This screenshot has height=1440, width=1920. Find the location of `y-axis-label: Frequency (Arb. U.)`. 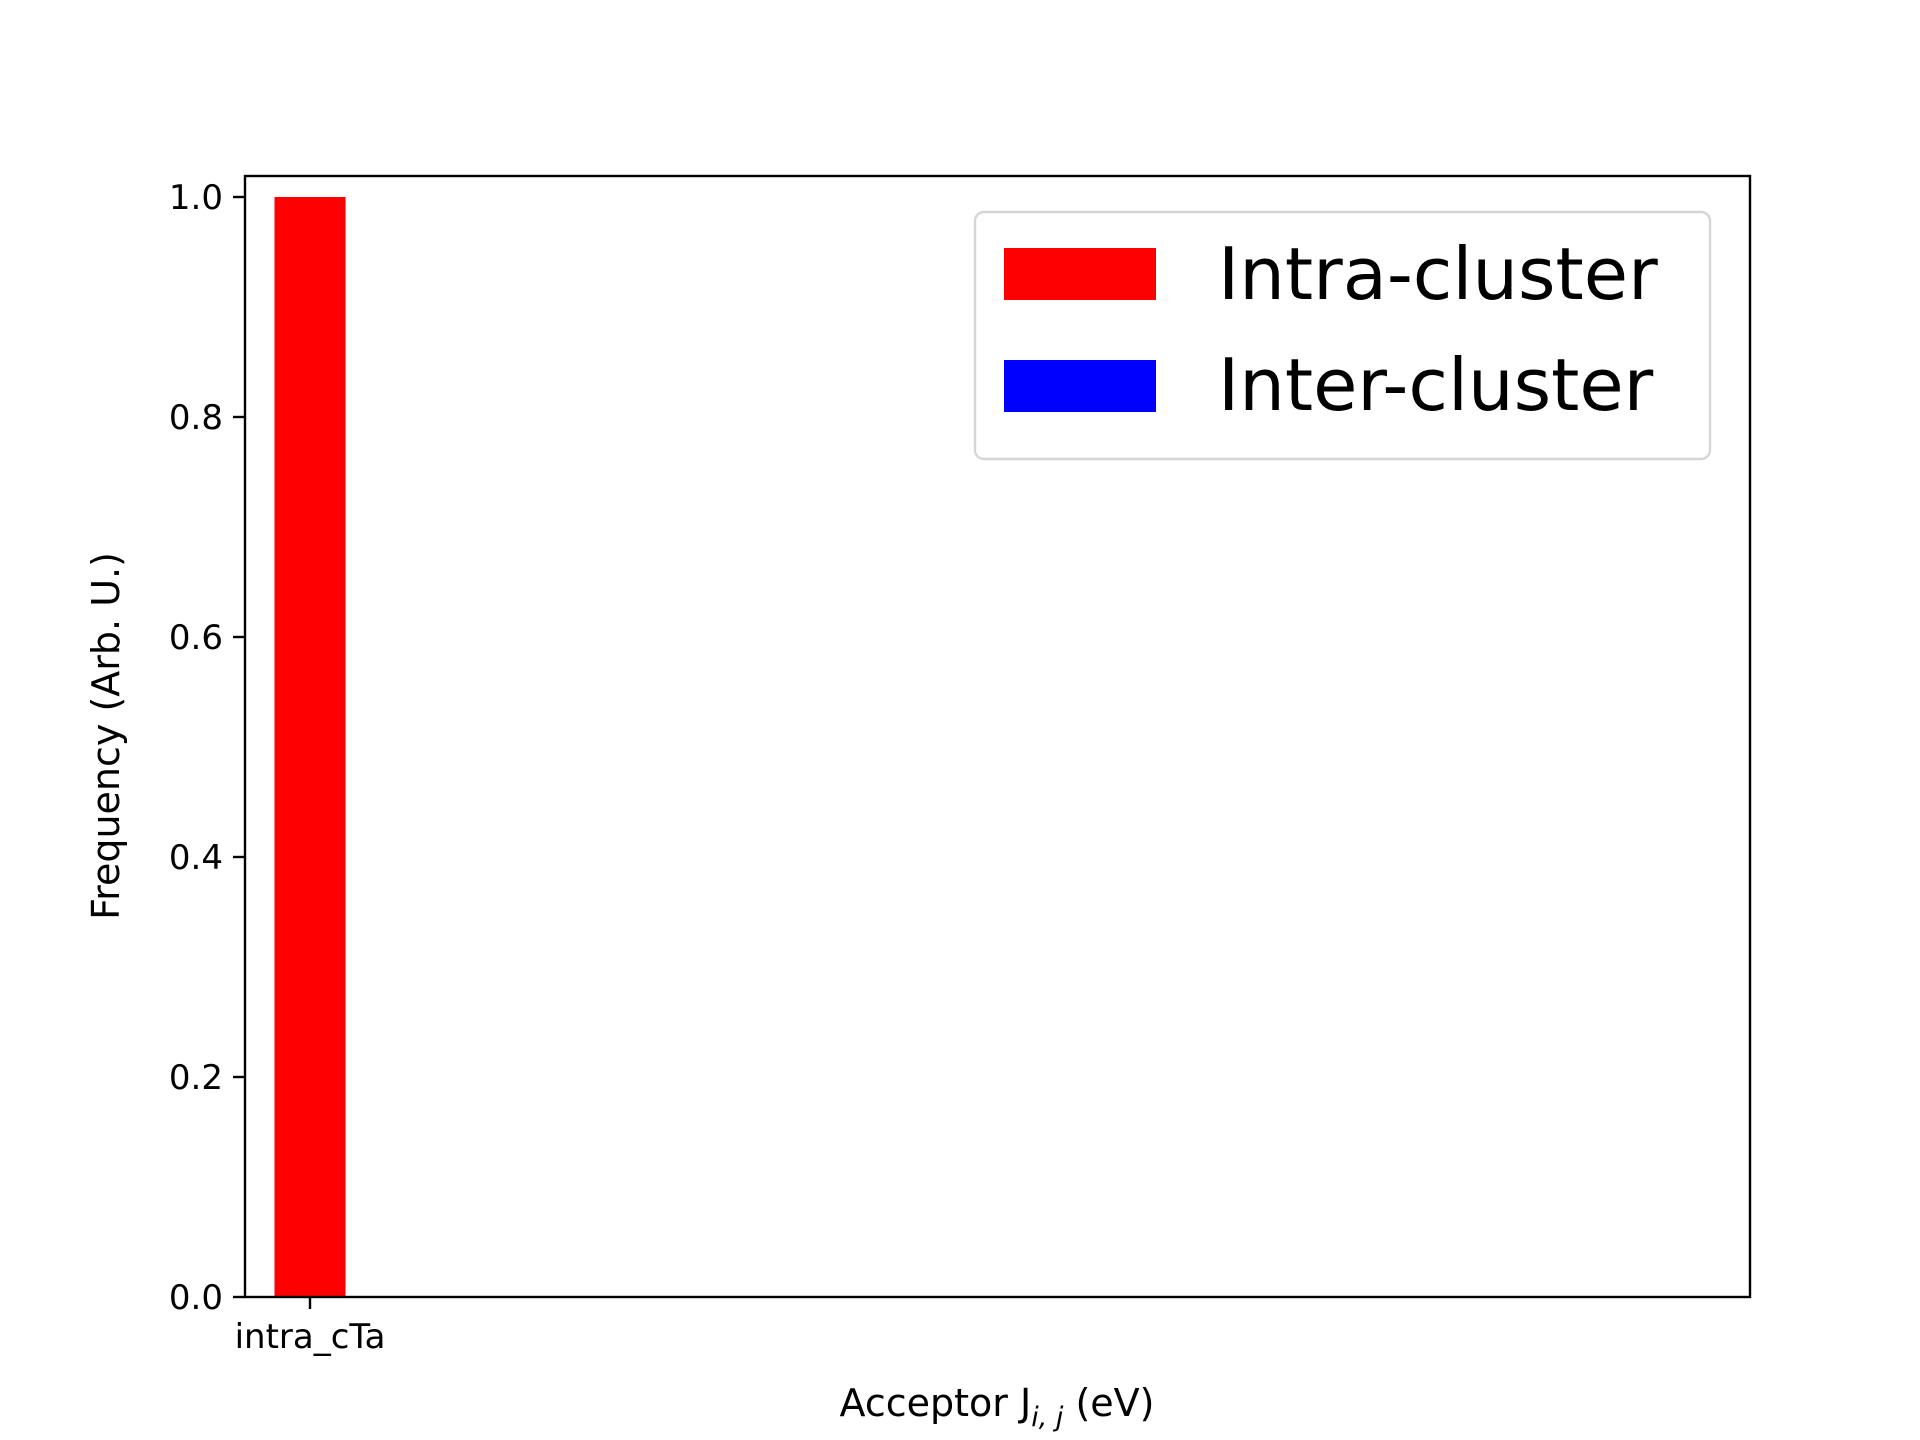

y-axis-label: Frequency (Arb. U.) is located at coordinates (106, 736).